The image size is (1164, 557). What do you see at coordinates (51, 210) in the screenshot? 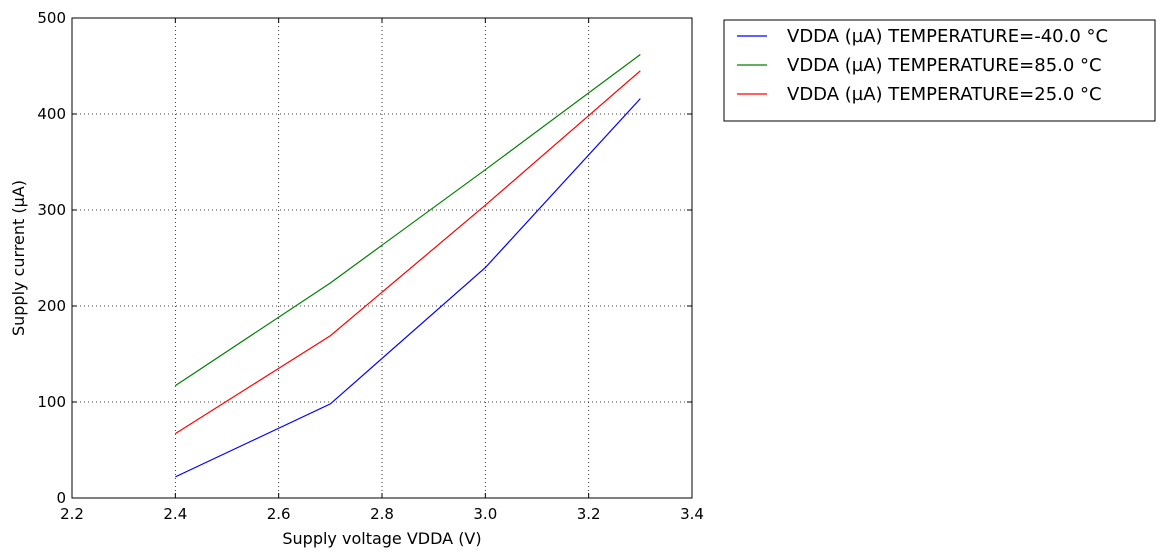
I see `y-tick-label: 300` at bounding box center [51, 210].